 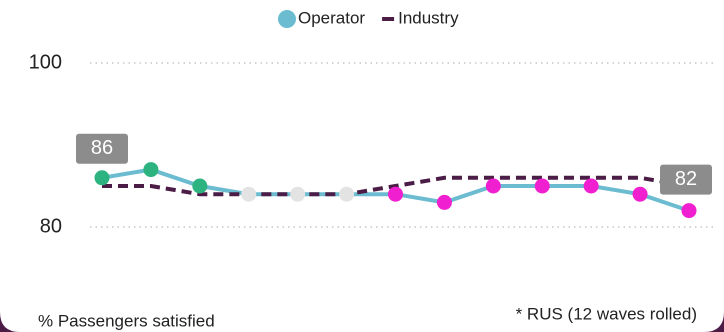 I want to click on series-line, so click(x=396, y=186).